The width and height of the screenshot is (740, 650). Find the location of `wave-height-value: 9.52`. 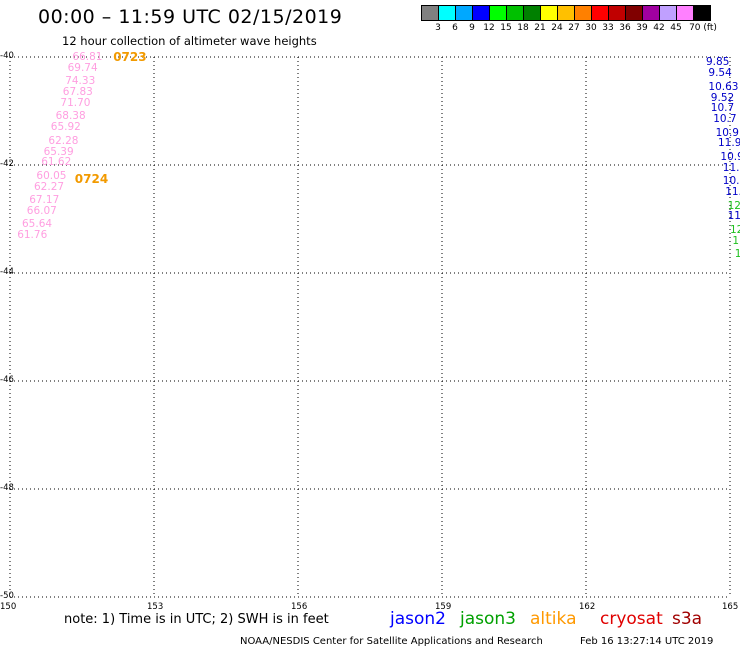

wave-height-value: 9.52 is located at coordinates (722, 97).